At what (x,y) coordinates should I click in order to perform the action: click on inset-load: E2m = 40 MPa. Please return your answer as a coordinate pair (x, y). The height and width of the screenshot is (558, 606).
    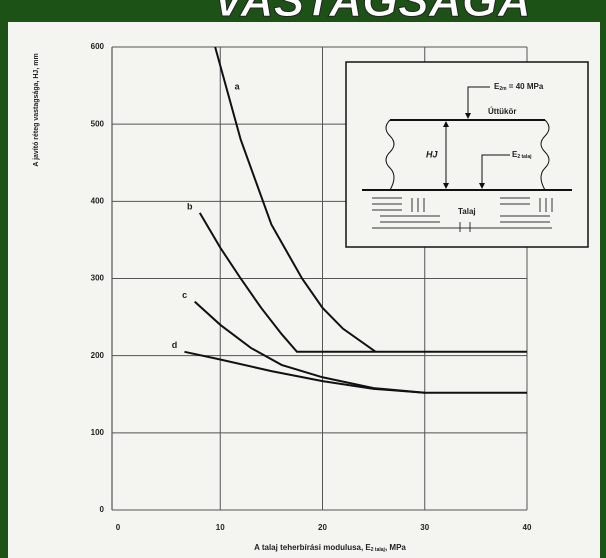
    Looking at the image, I should click on (519, 87).